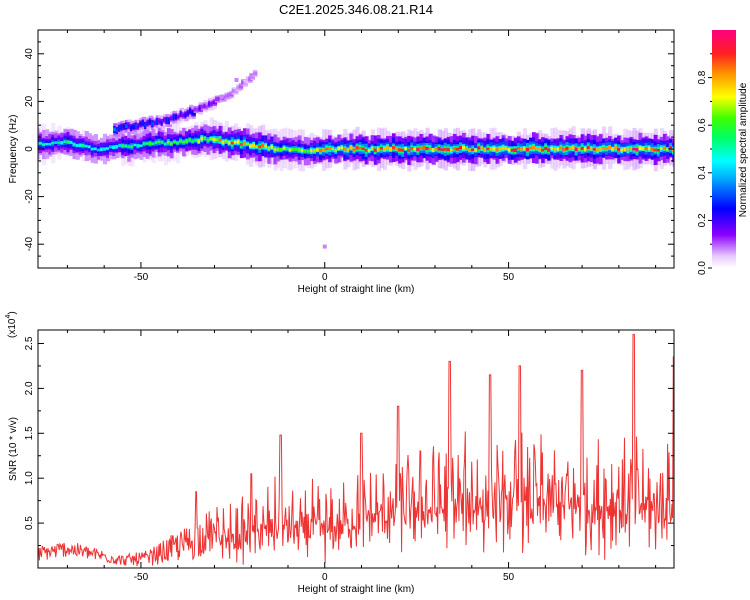 The image size is (750, 600). Describe the element at coordinates (11, 324) in the screenshot. I see `svg-text: (x104)` at that location.